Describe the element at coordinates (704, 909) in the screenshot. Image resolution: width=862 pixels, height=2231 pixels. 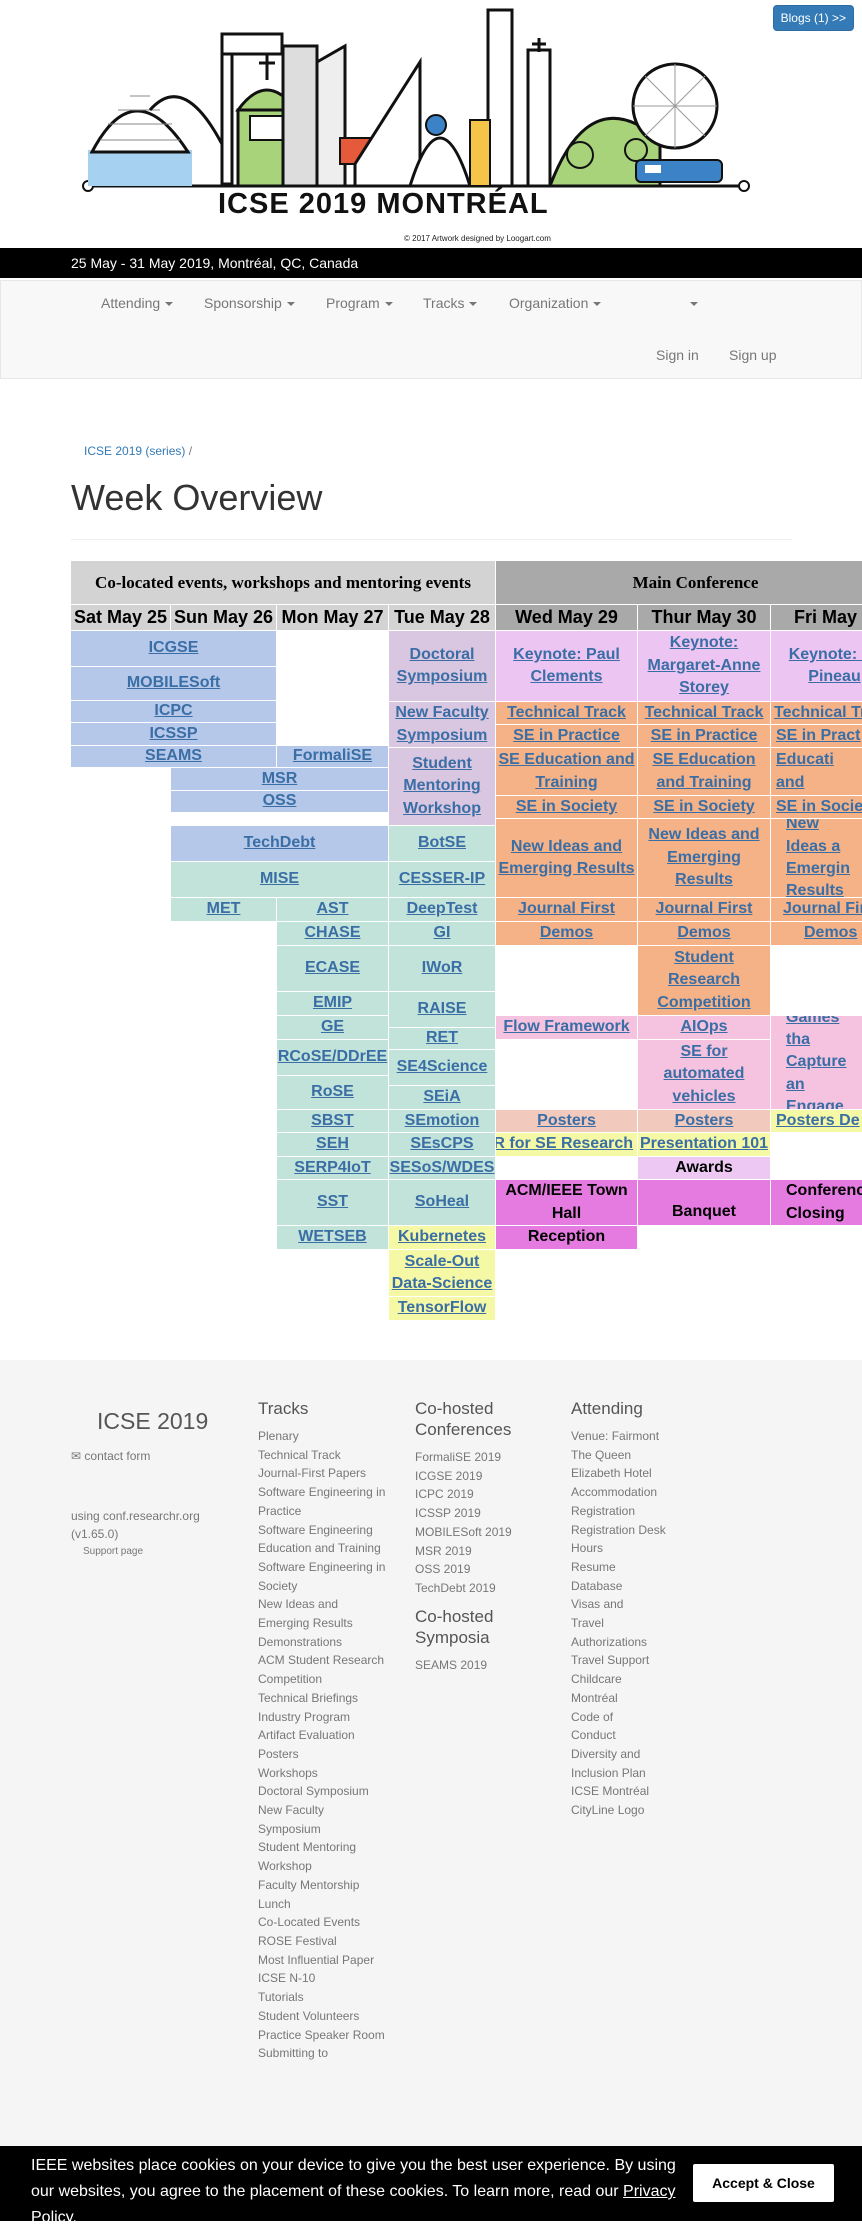
I see `event-link-journal-first: Journal First` at that location.